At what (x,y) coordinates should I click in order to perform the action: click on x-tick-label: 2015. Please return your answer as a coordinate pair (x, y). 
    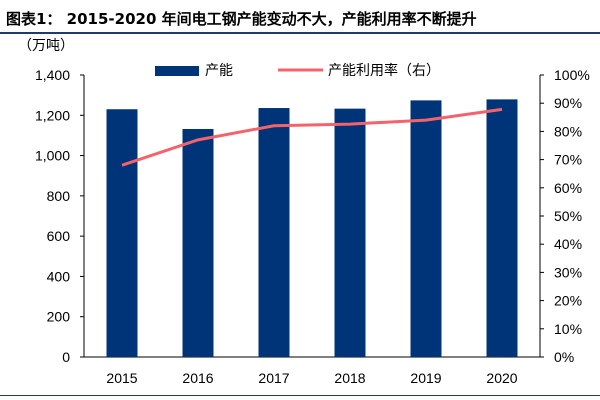
    Looking at the image, I should click on (121, 378).